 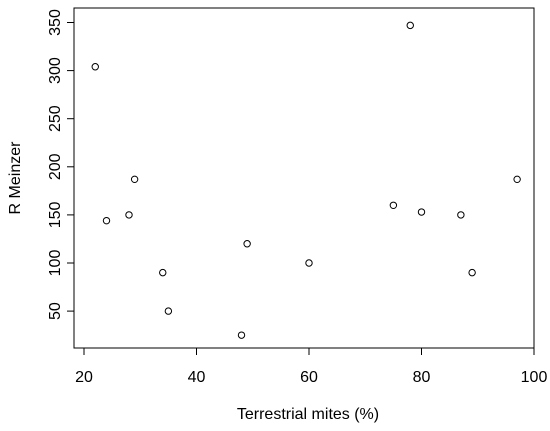 I want to click on x-tick-label-40: 40, so click(x=197, y=377).